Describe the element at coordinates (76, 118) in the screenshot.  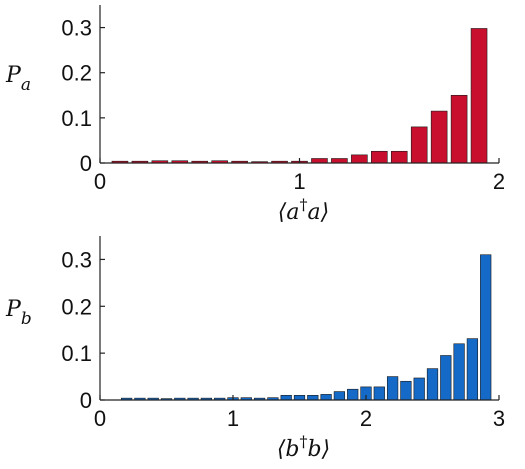
I see `y-tick-label-a-1: 0.1` at that location.